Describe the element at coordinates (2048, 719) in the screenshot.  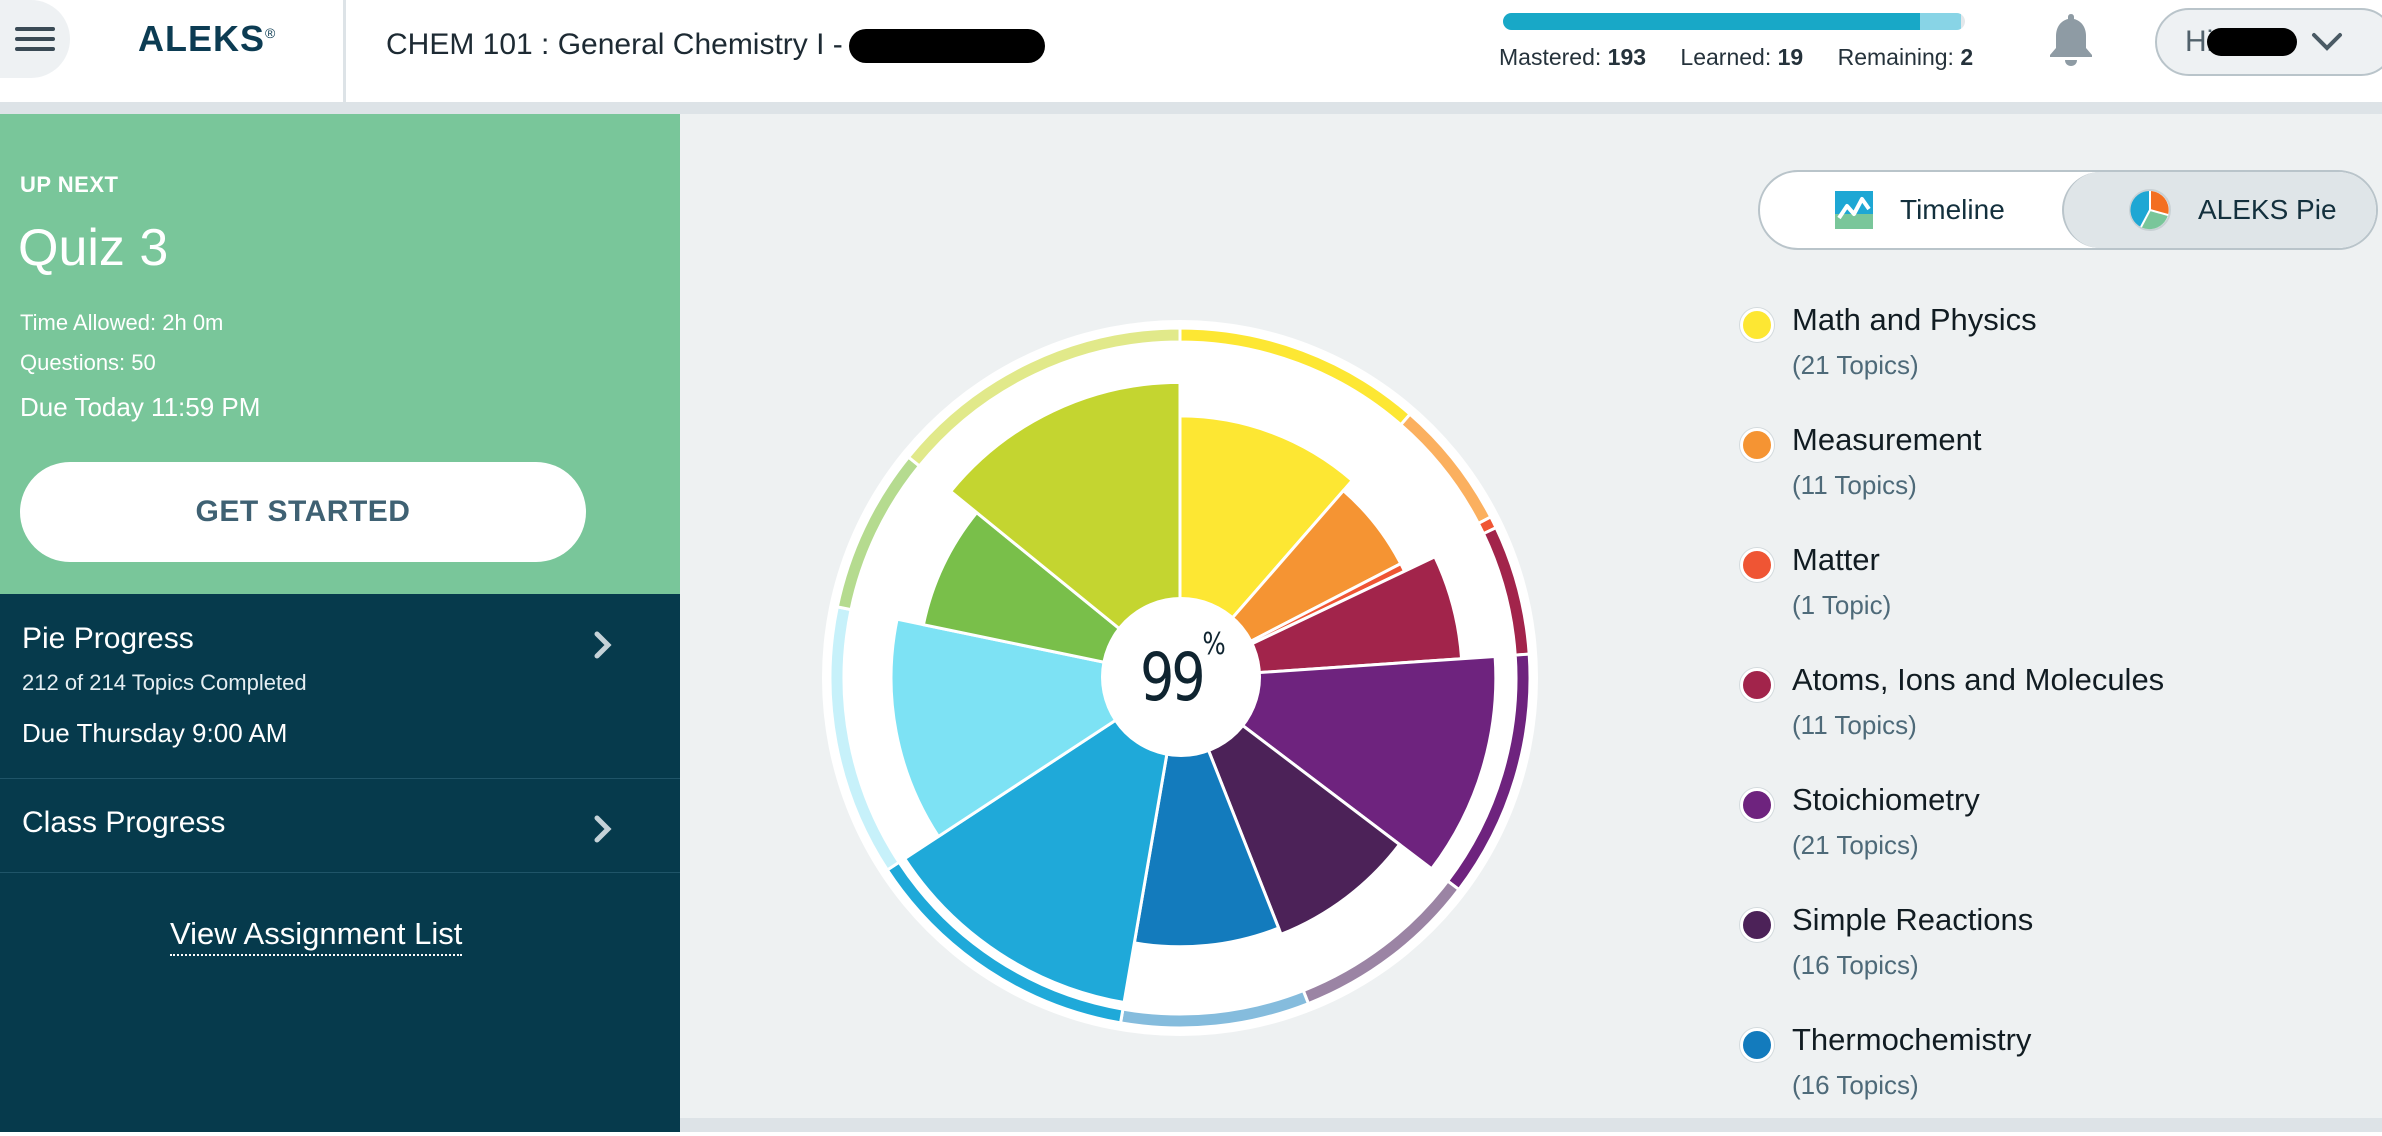
I see `legend-item: Atoms, Ions and Molecules (11 Topics)` at that location.